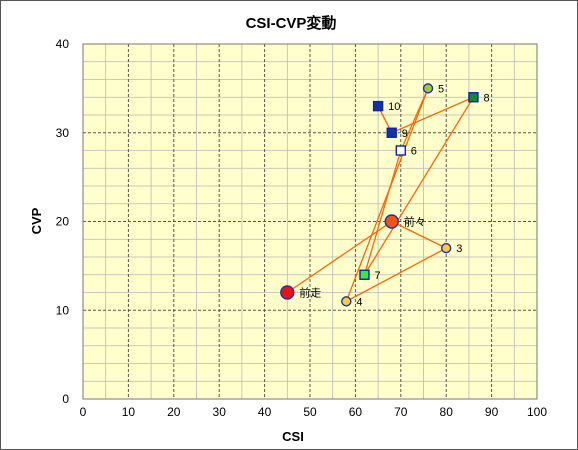 The height and width of the screenshot is (450, 578). I want to click on data-point: 4, so click(351, 302).